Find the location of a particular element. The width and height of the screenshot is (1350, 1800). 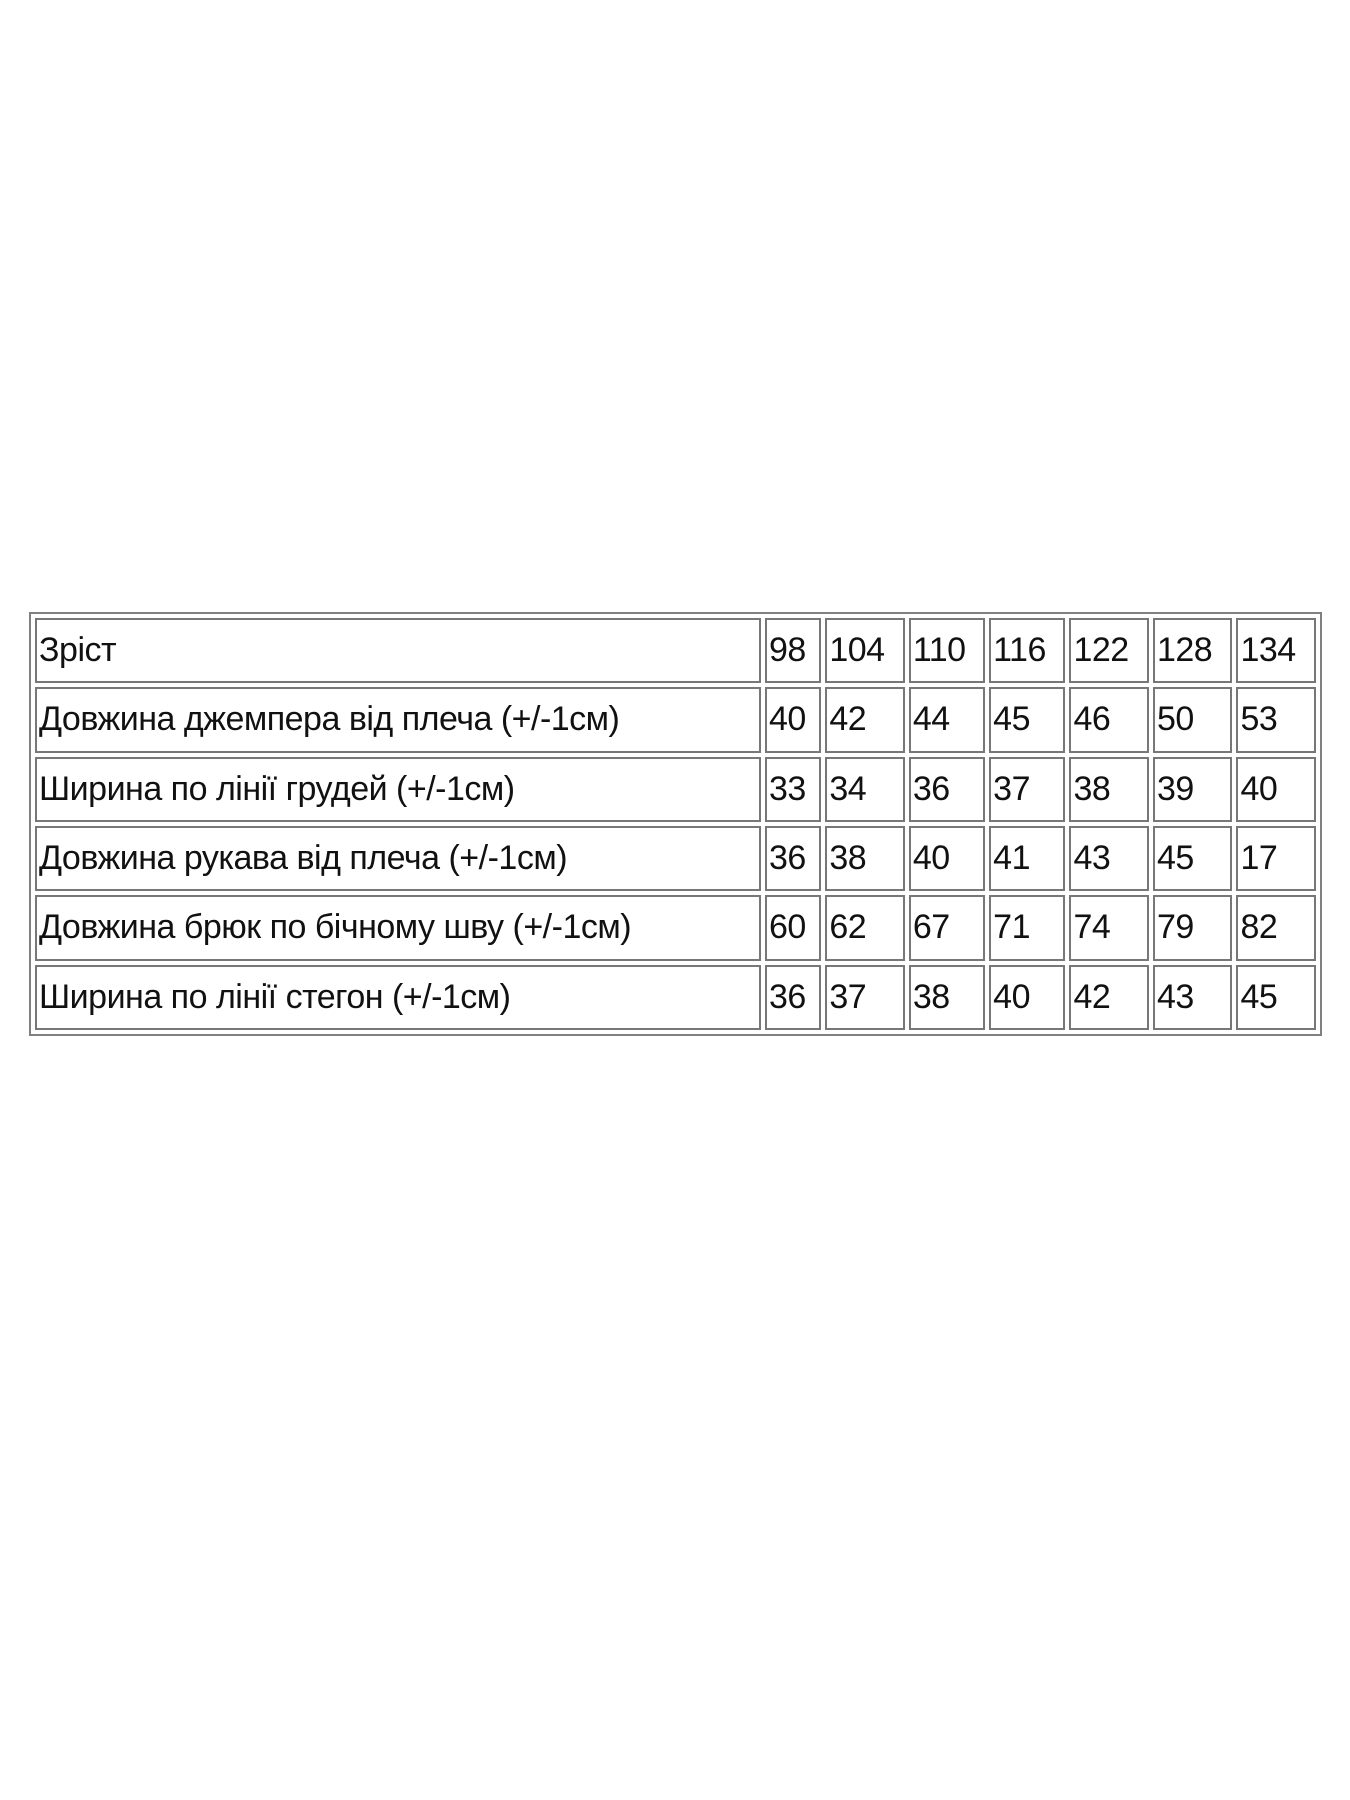

size-value-cell: 122 is located at coordinates (1109, 651).